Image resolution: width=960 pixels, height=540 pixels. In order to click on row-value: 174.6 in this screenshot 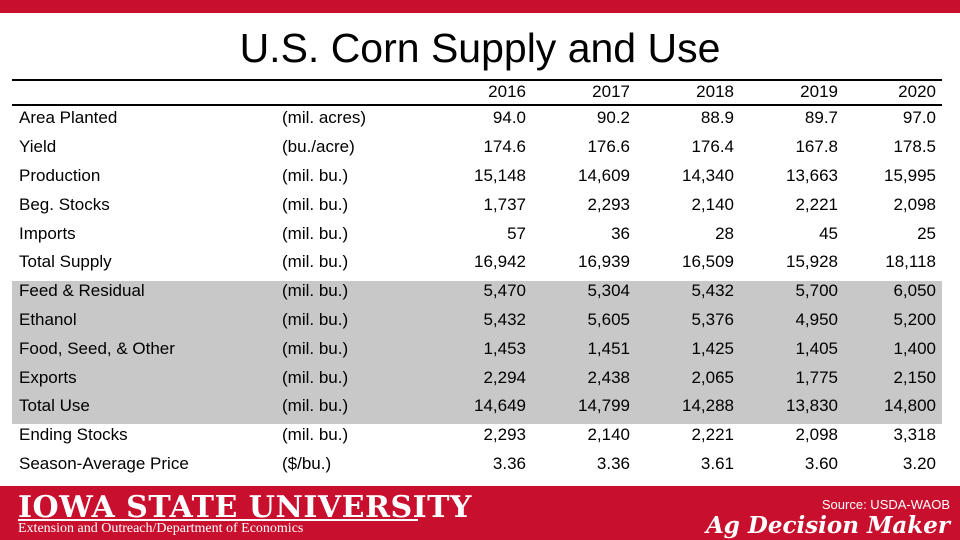, I will do `click(504, 147)`.